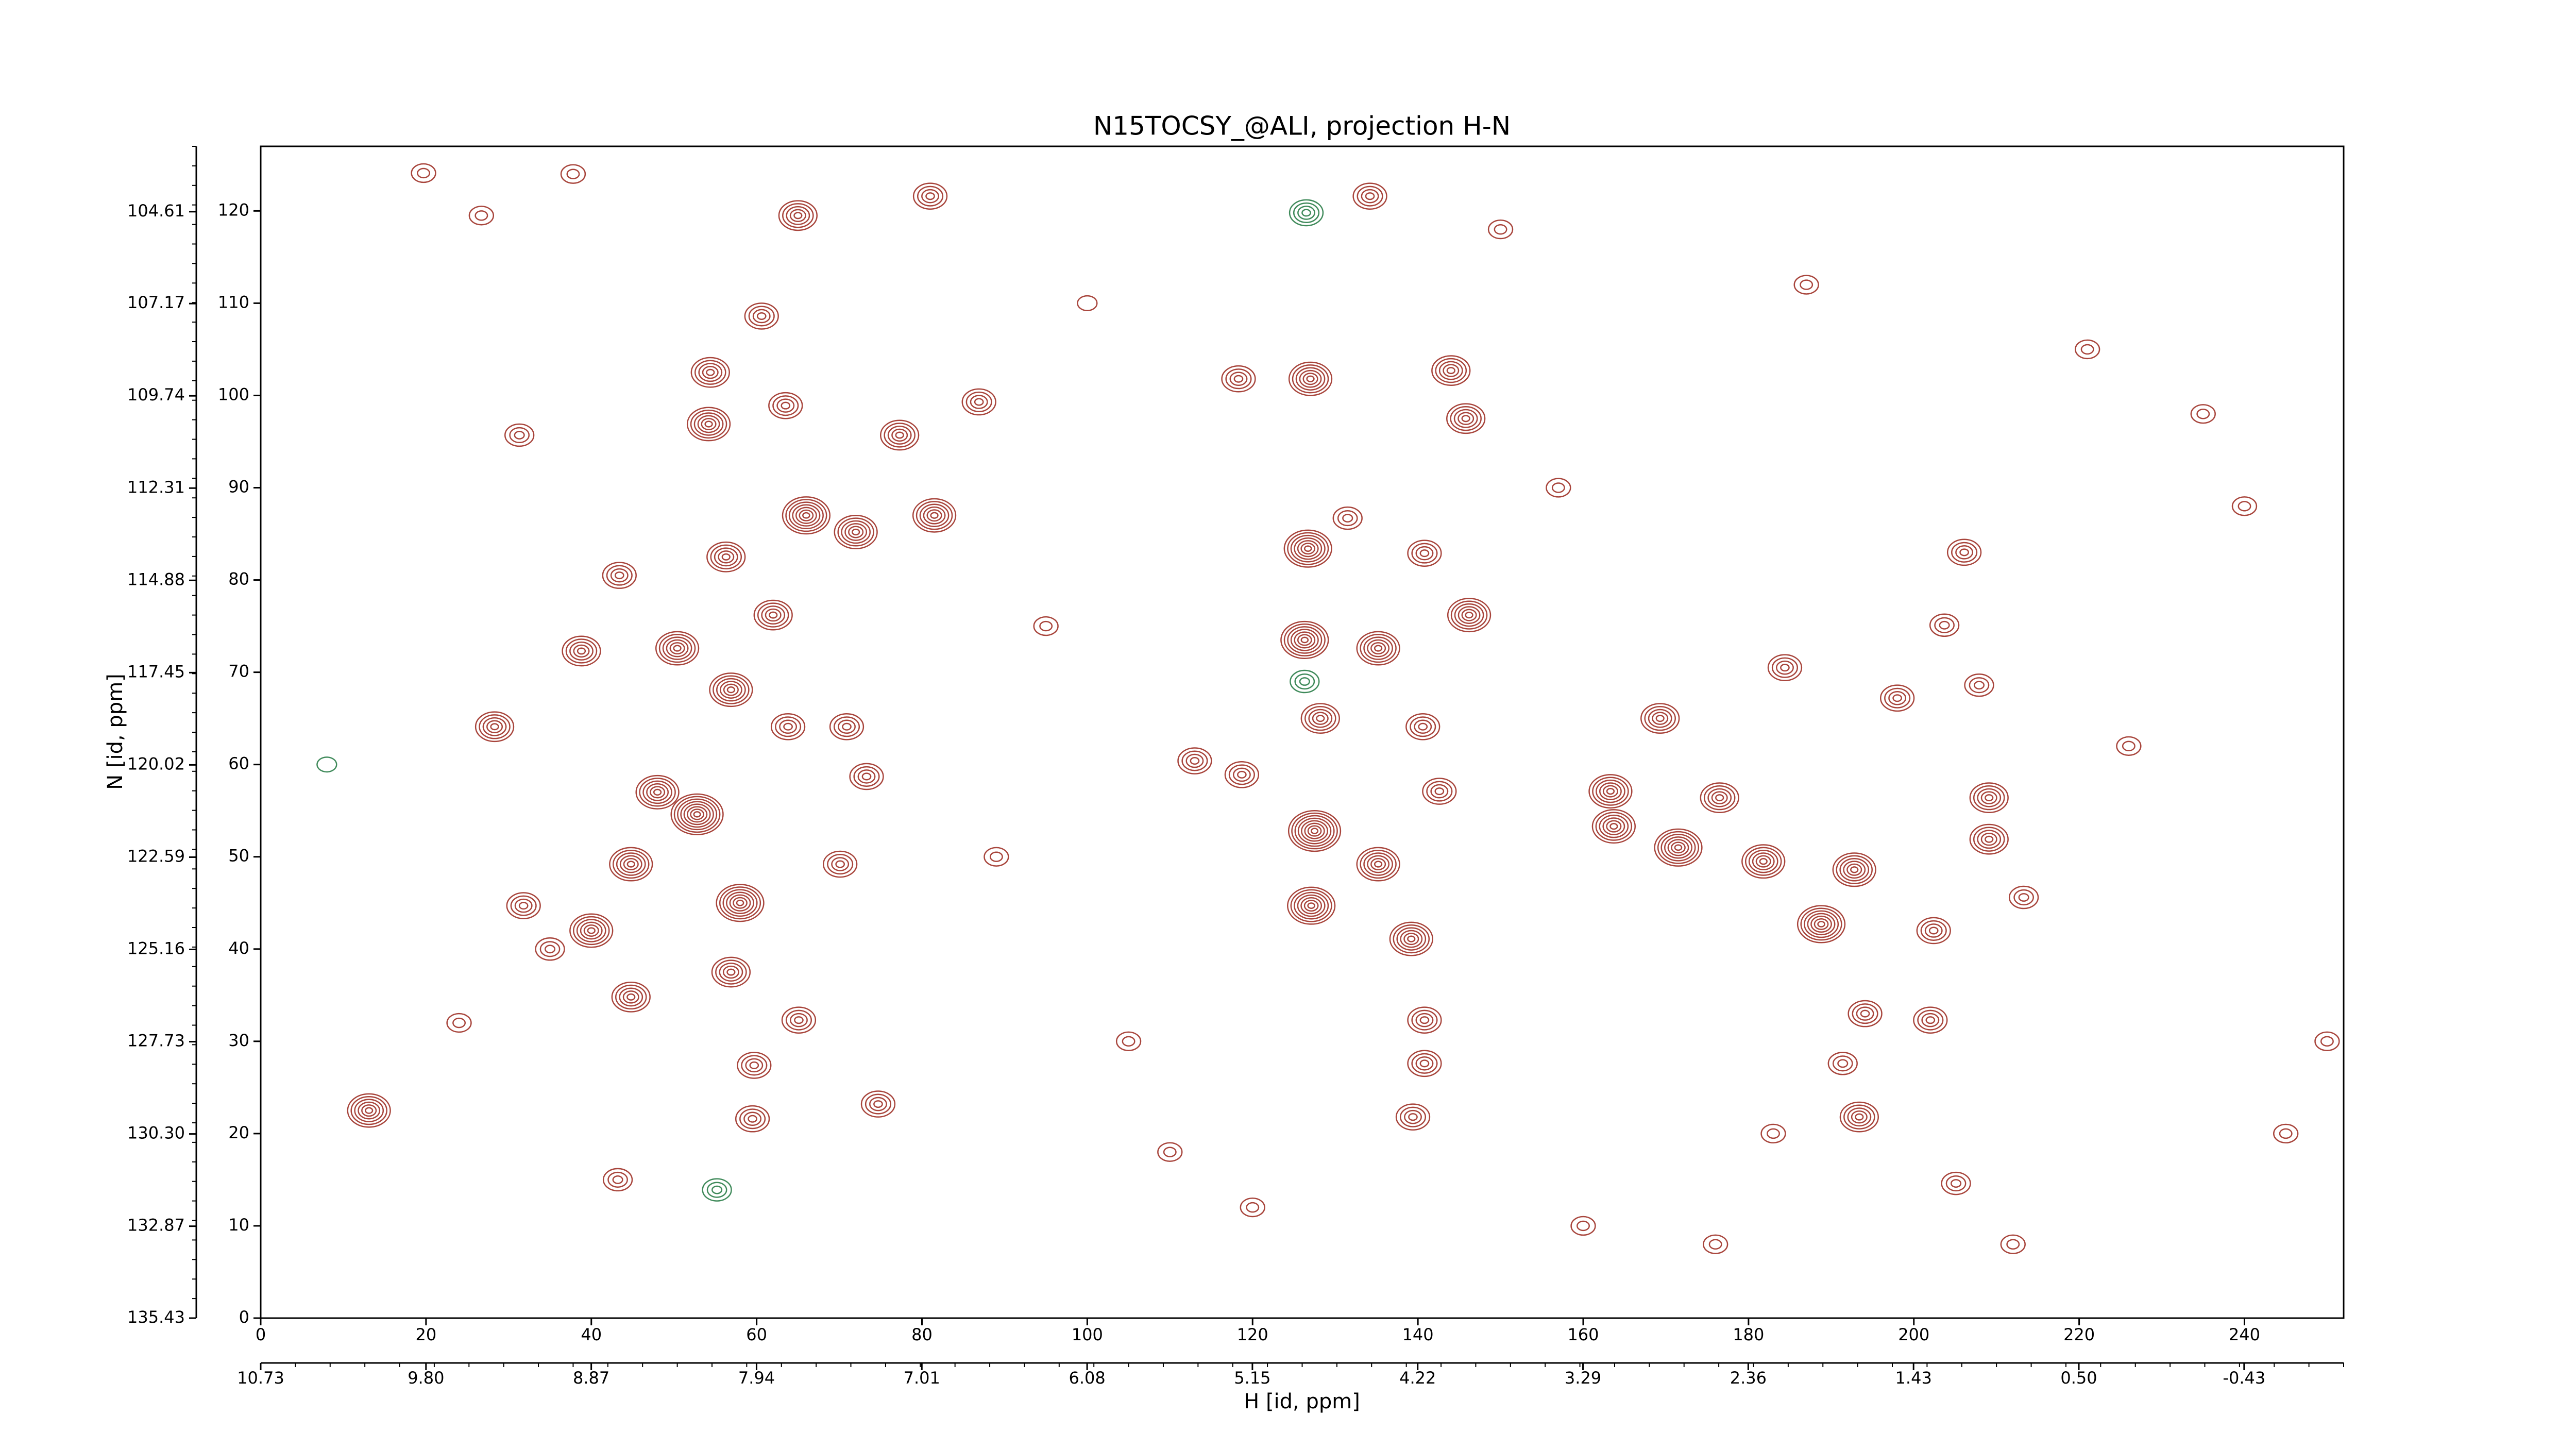 This screenshot has height=1449, width=2576. I want to click on x-tick-label: 120, so click(1252, 1334).